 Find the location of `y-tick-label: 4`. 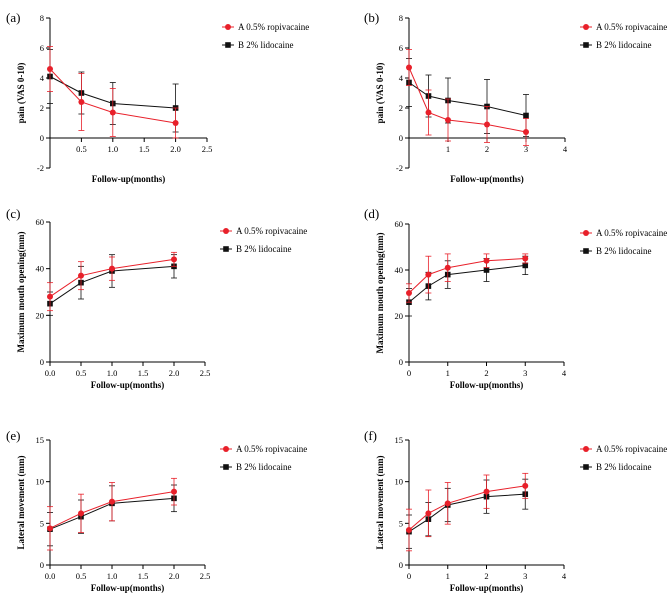

y-tick-label: 4 is located at coordinates (401, 78).